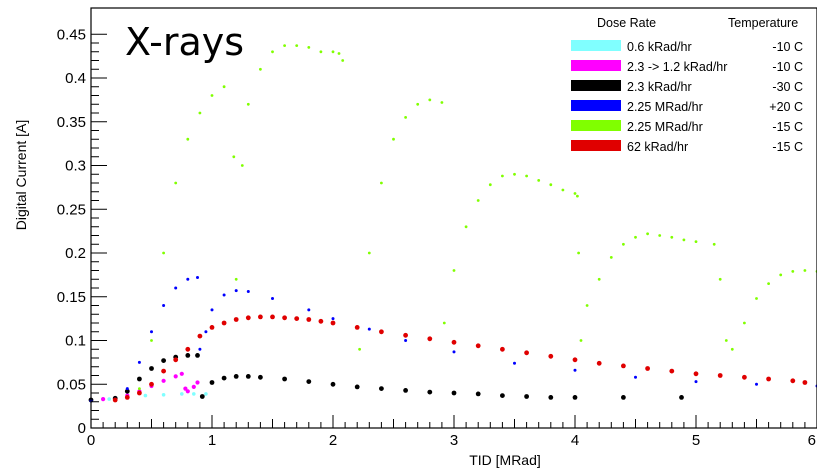 The height and width of the screenshot is (470, 817). I want to click on legend-temperature: -10 C, so click(787, 47).